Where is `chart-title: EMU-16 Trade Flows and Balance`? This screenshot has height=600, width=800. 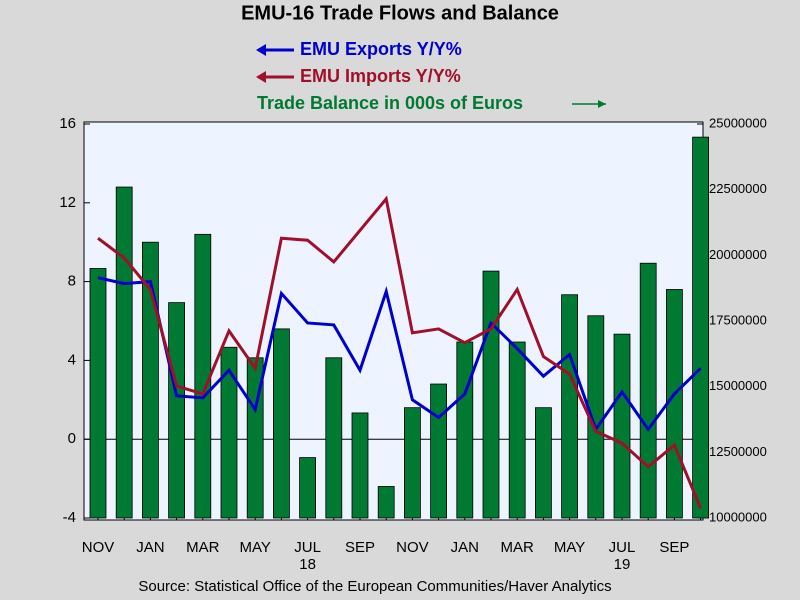
chart-title: EMU-16 Trade Flows and Balance is located at coordinates (400, 13).